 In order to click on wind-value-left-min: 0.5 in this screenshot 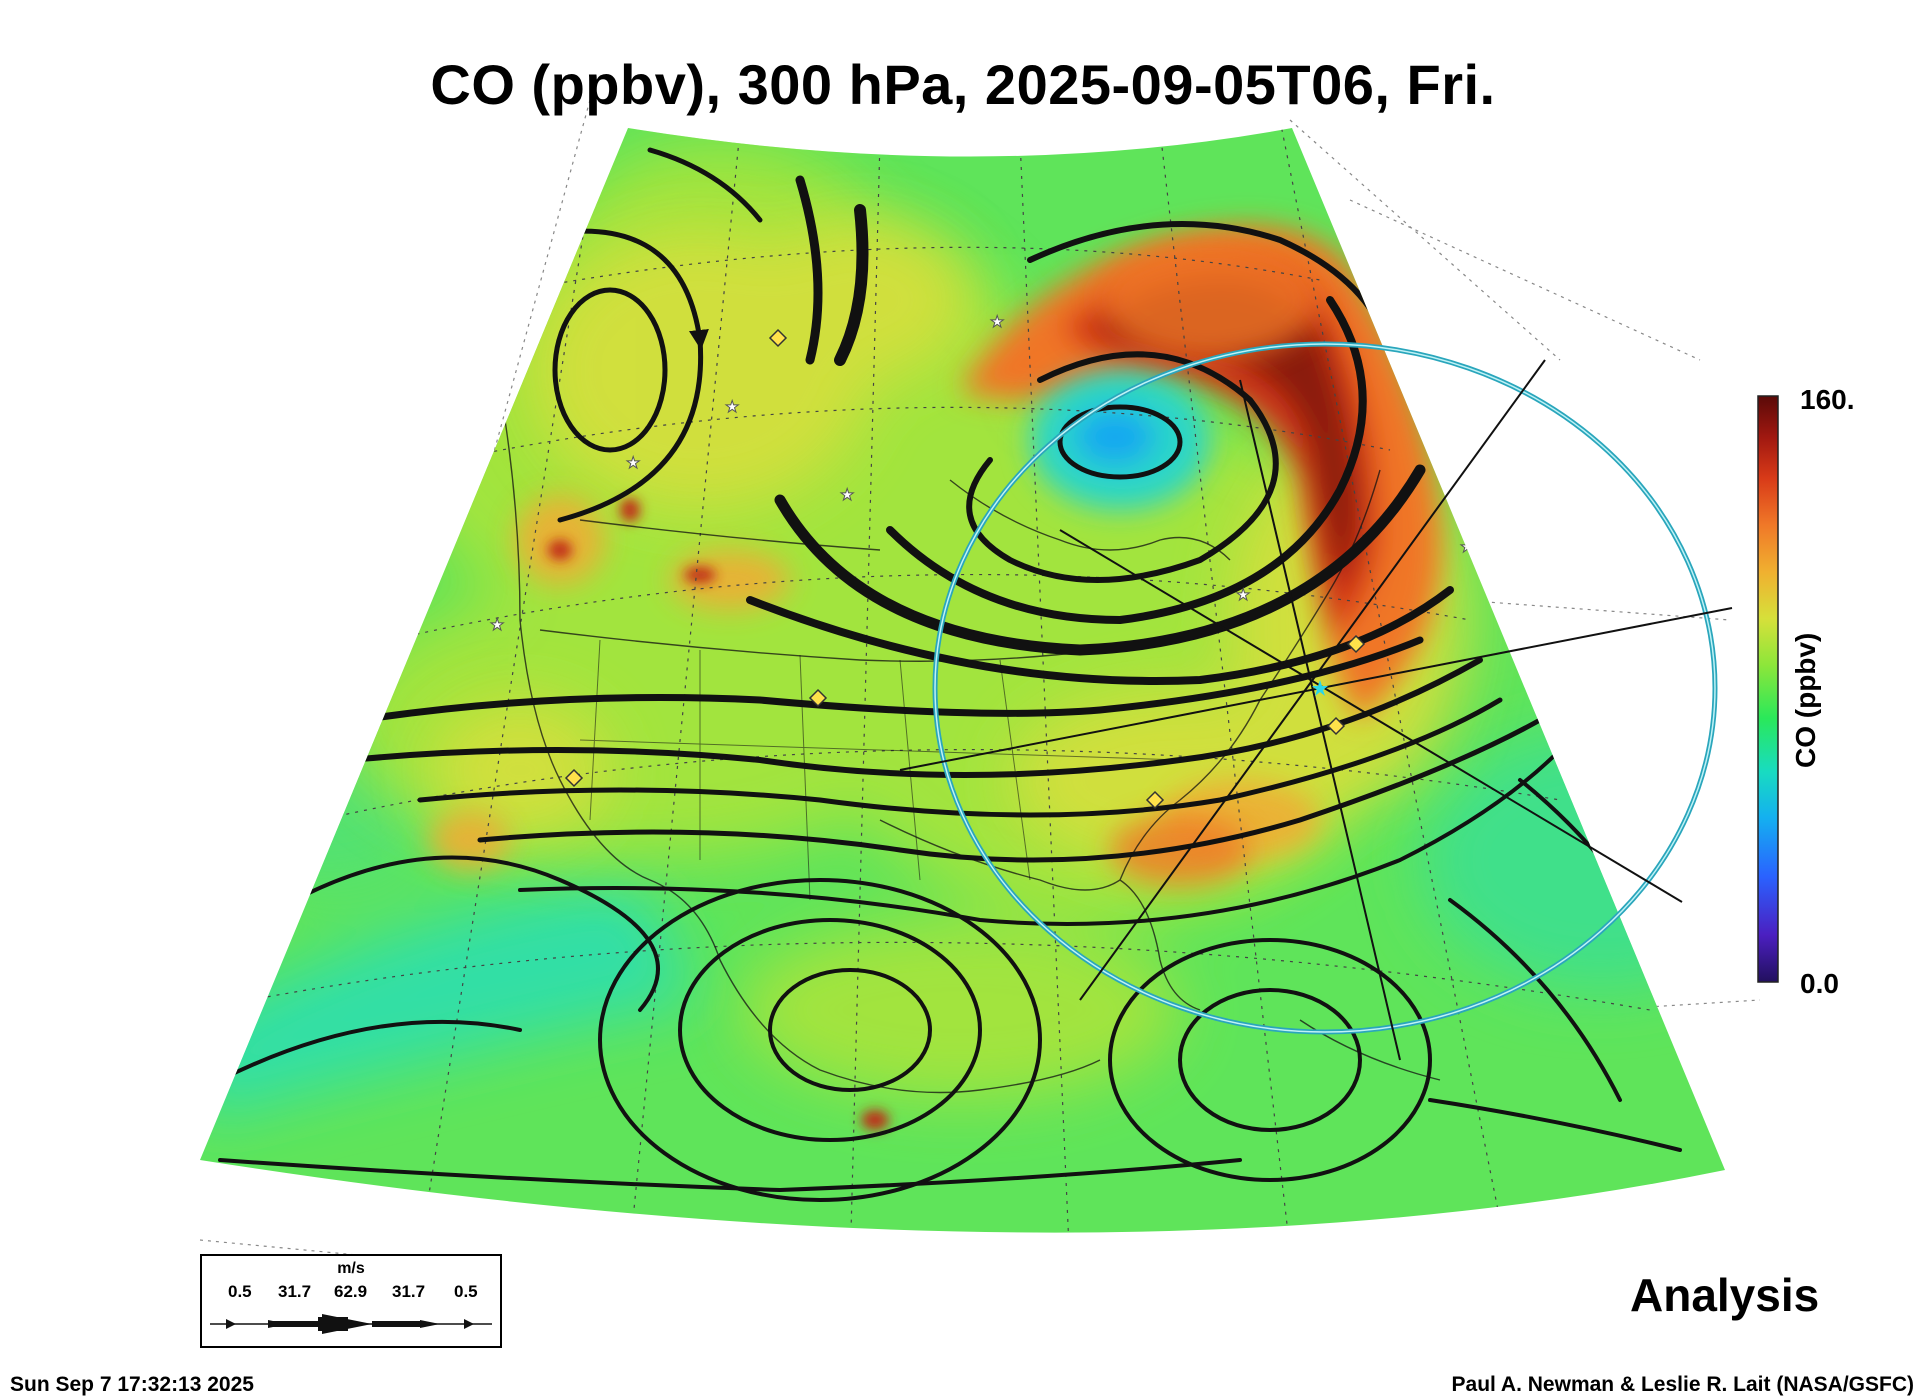, I will do `click(240, 1291)`.